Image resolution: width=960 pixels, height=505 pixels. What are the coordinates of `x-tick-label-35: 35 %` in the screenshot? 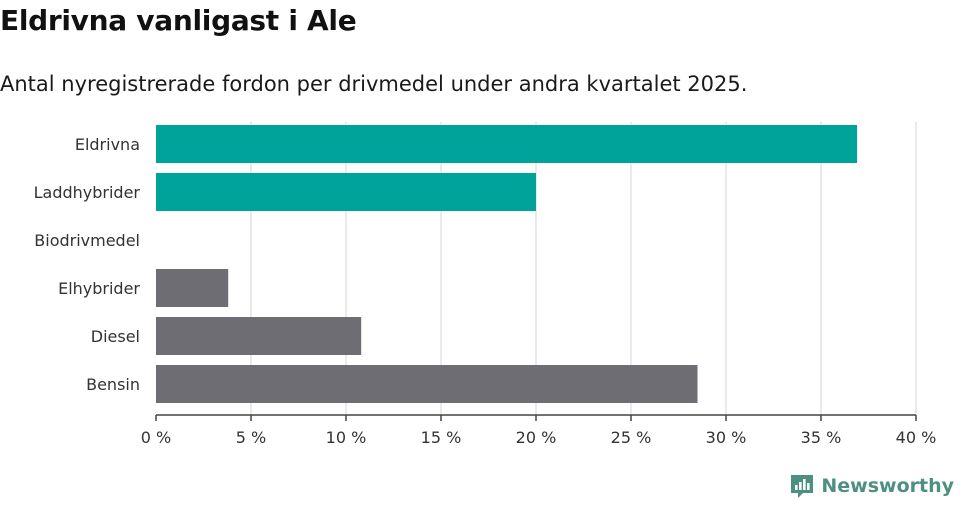 It's located at (821, 437).